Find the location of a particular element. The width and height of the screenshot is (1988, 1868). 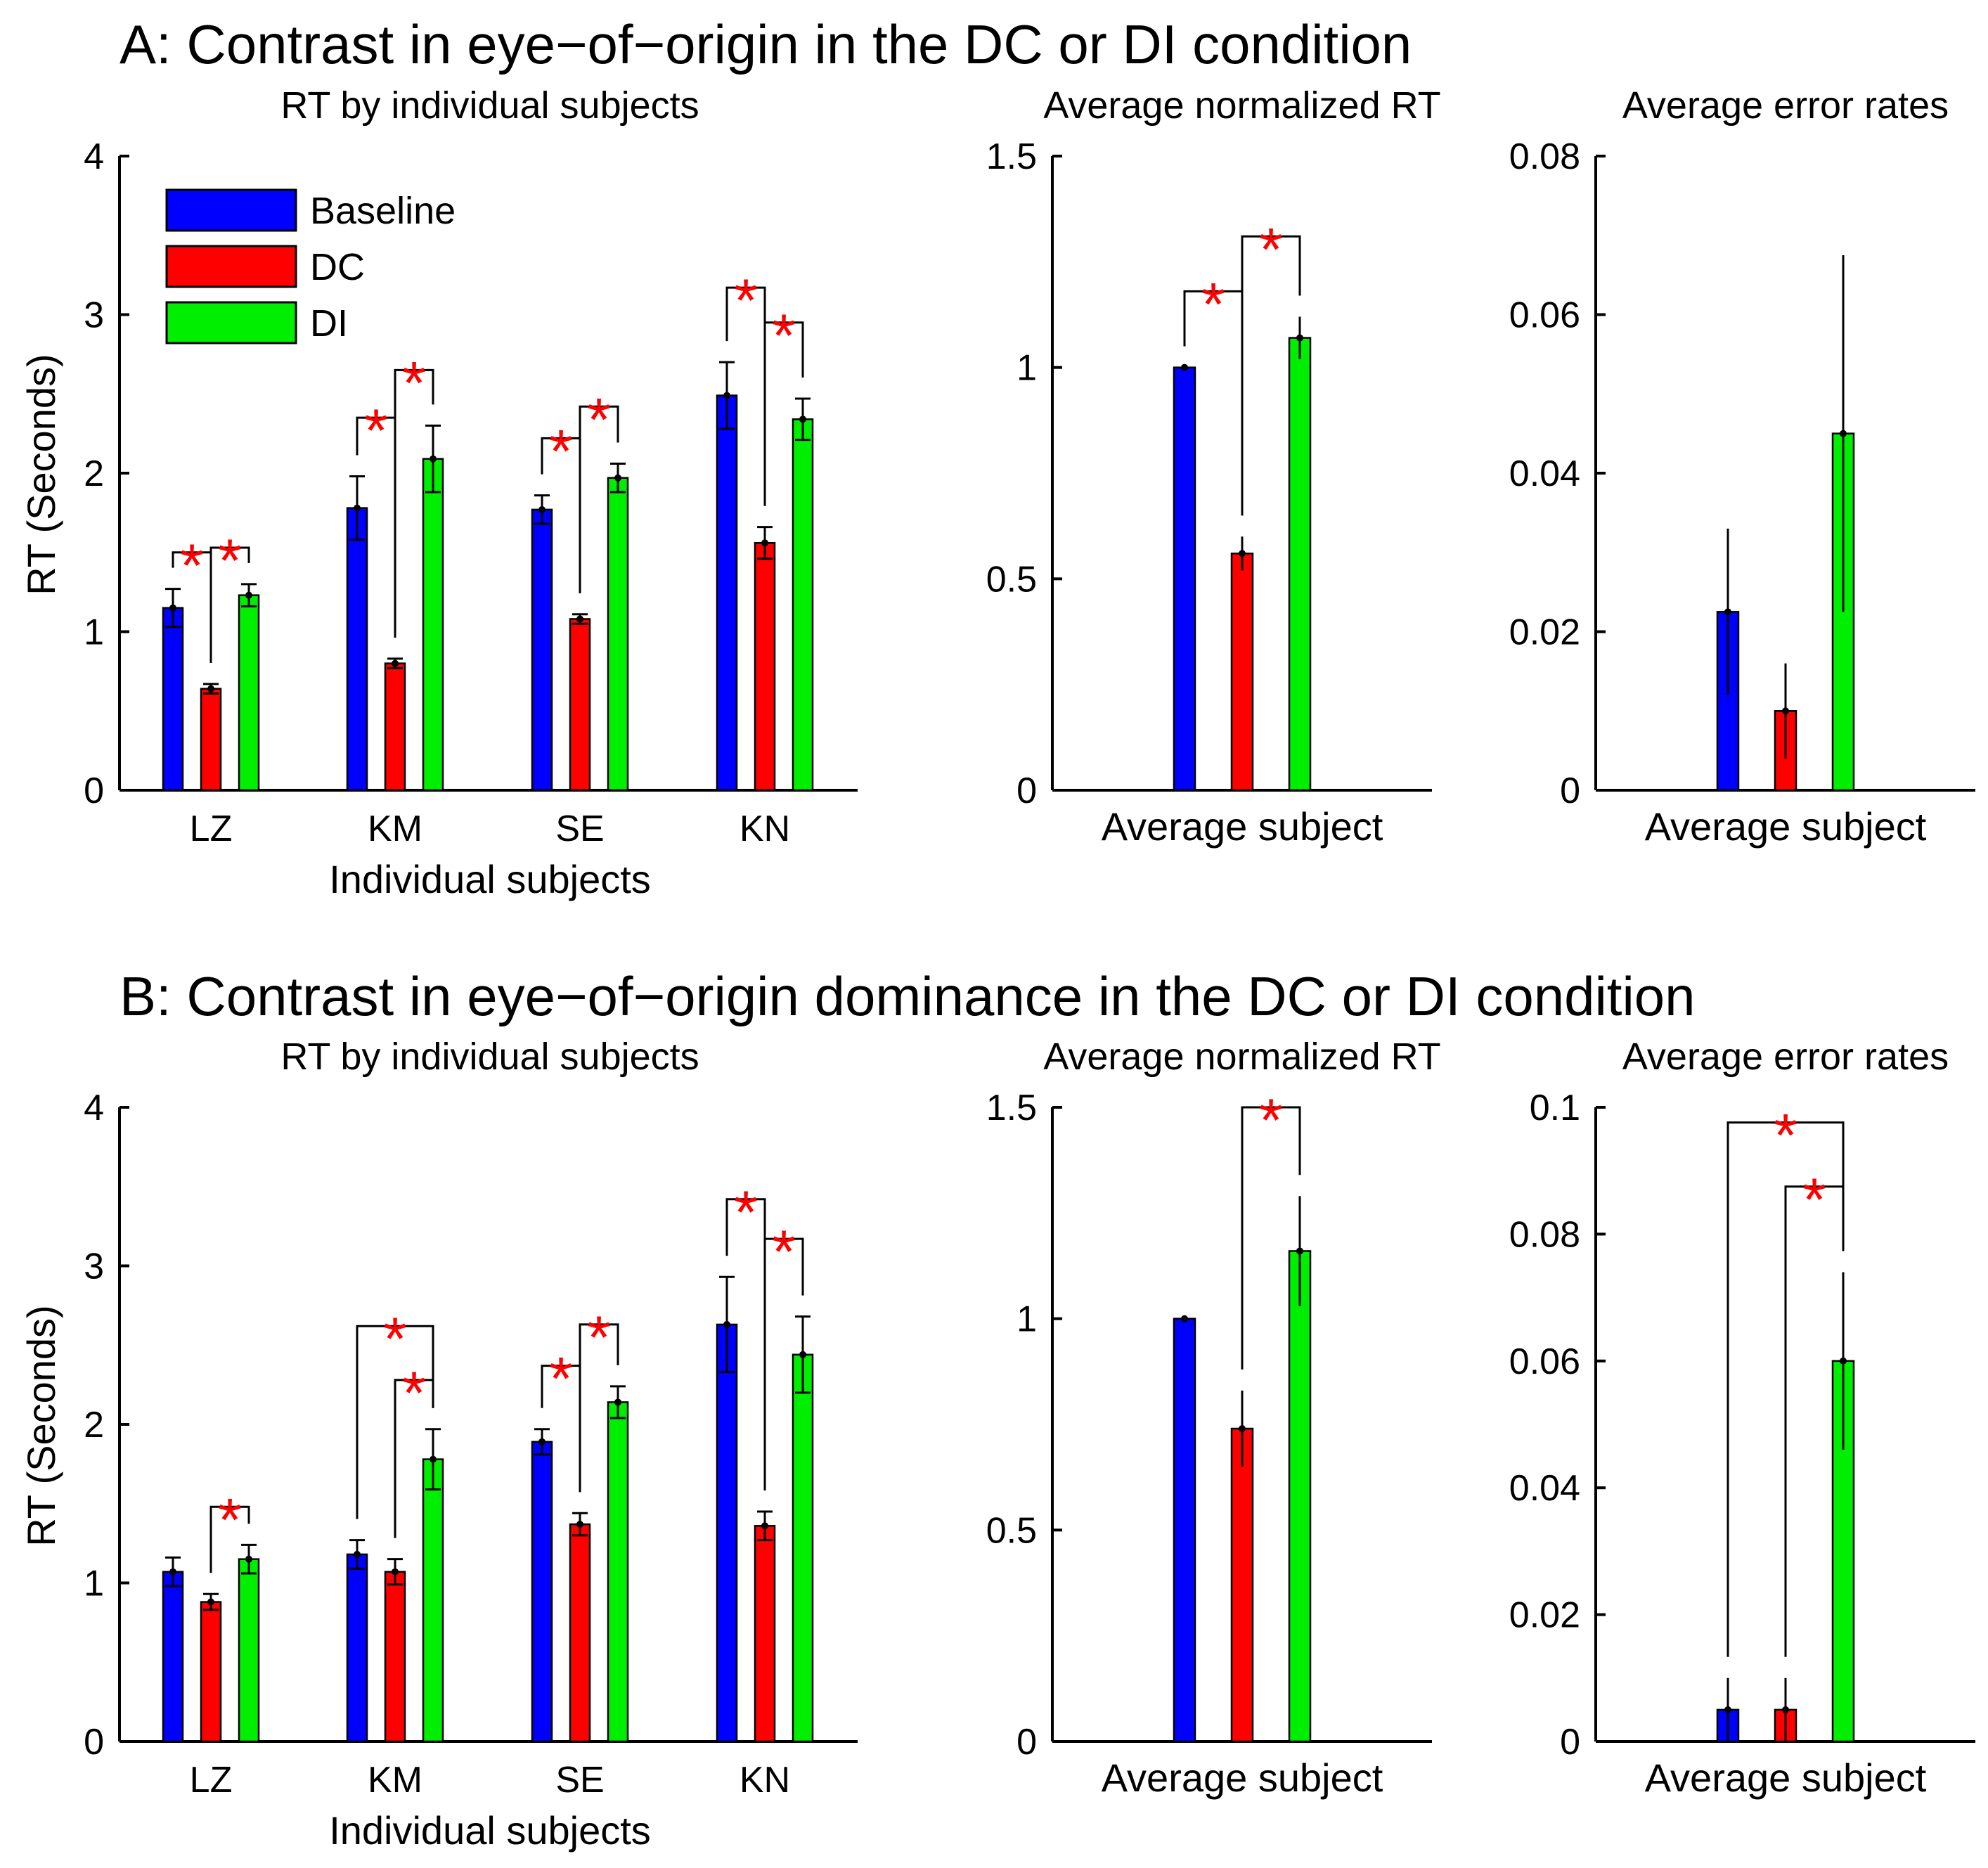

chart-a-err: 0 0.02 0.04 0.06 0.08 is located at coordinates (1742, 473).